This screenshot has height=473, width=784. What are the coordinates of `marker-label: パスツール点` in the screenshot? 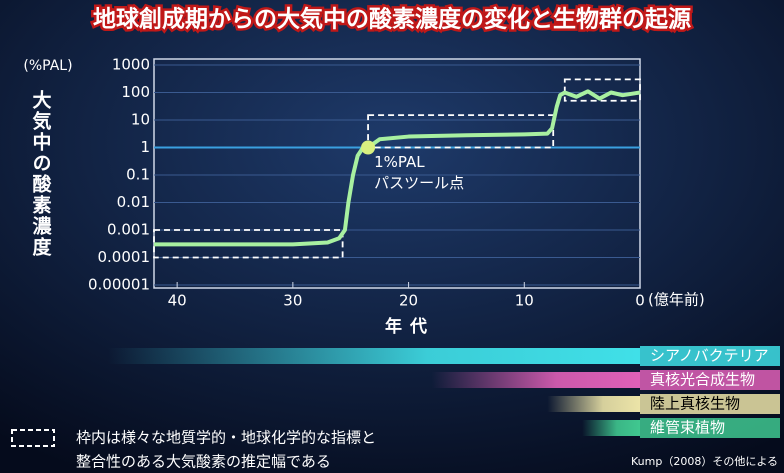 It's located at (419, 183).